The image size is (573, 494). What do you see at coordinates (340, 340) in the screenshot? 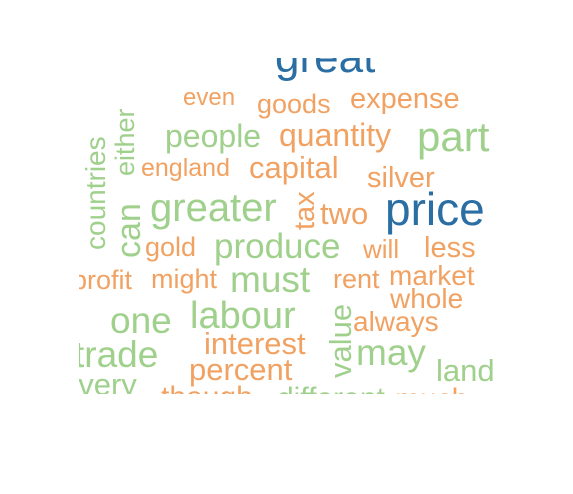
I see `word-value: value` at bounding box center [340, 340].